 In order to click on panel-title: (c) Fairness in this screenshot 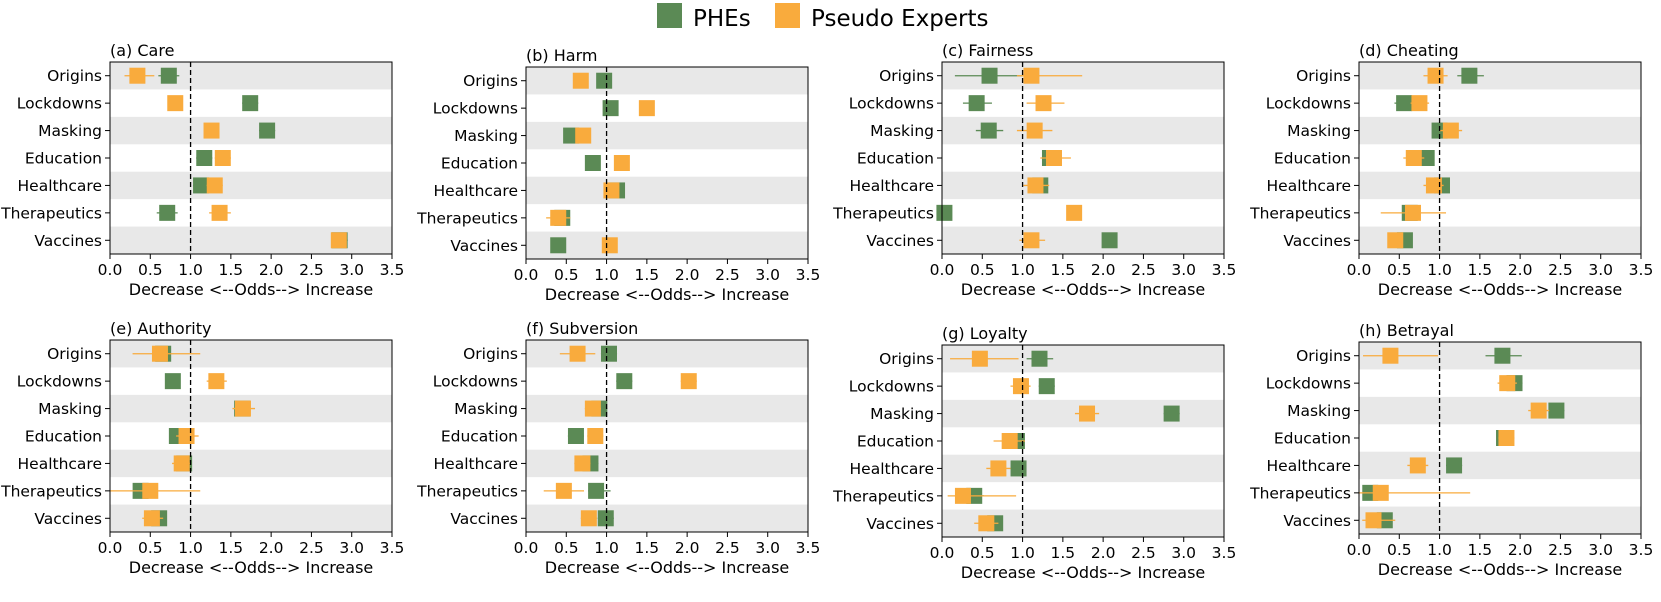, I will do `click(987, 50)`.